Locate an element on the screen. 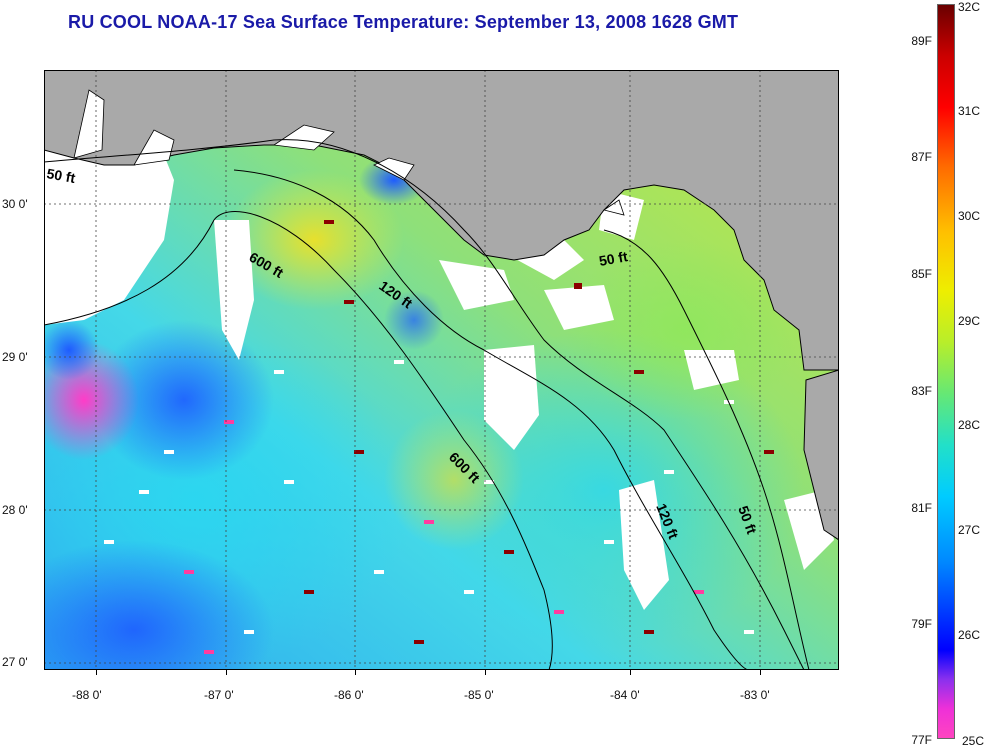 This screenshot has height=754, width=992. longitude-label: -87 0' is located at coordinates (219, 695).